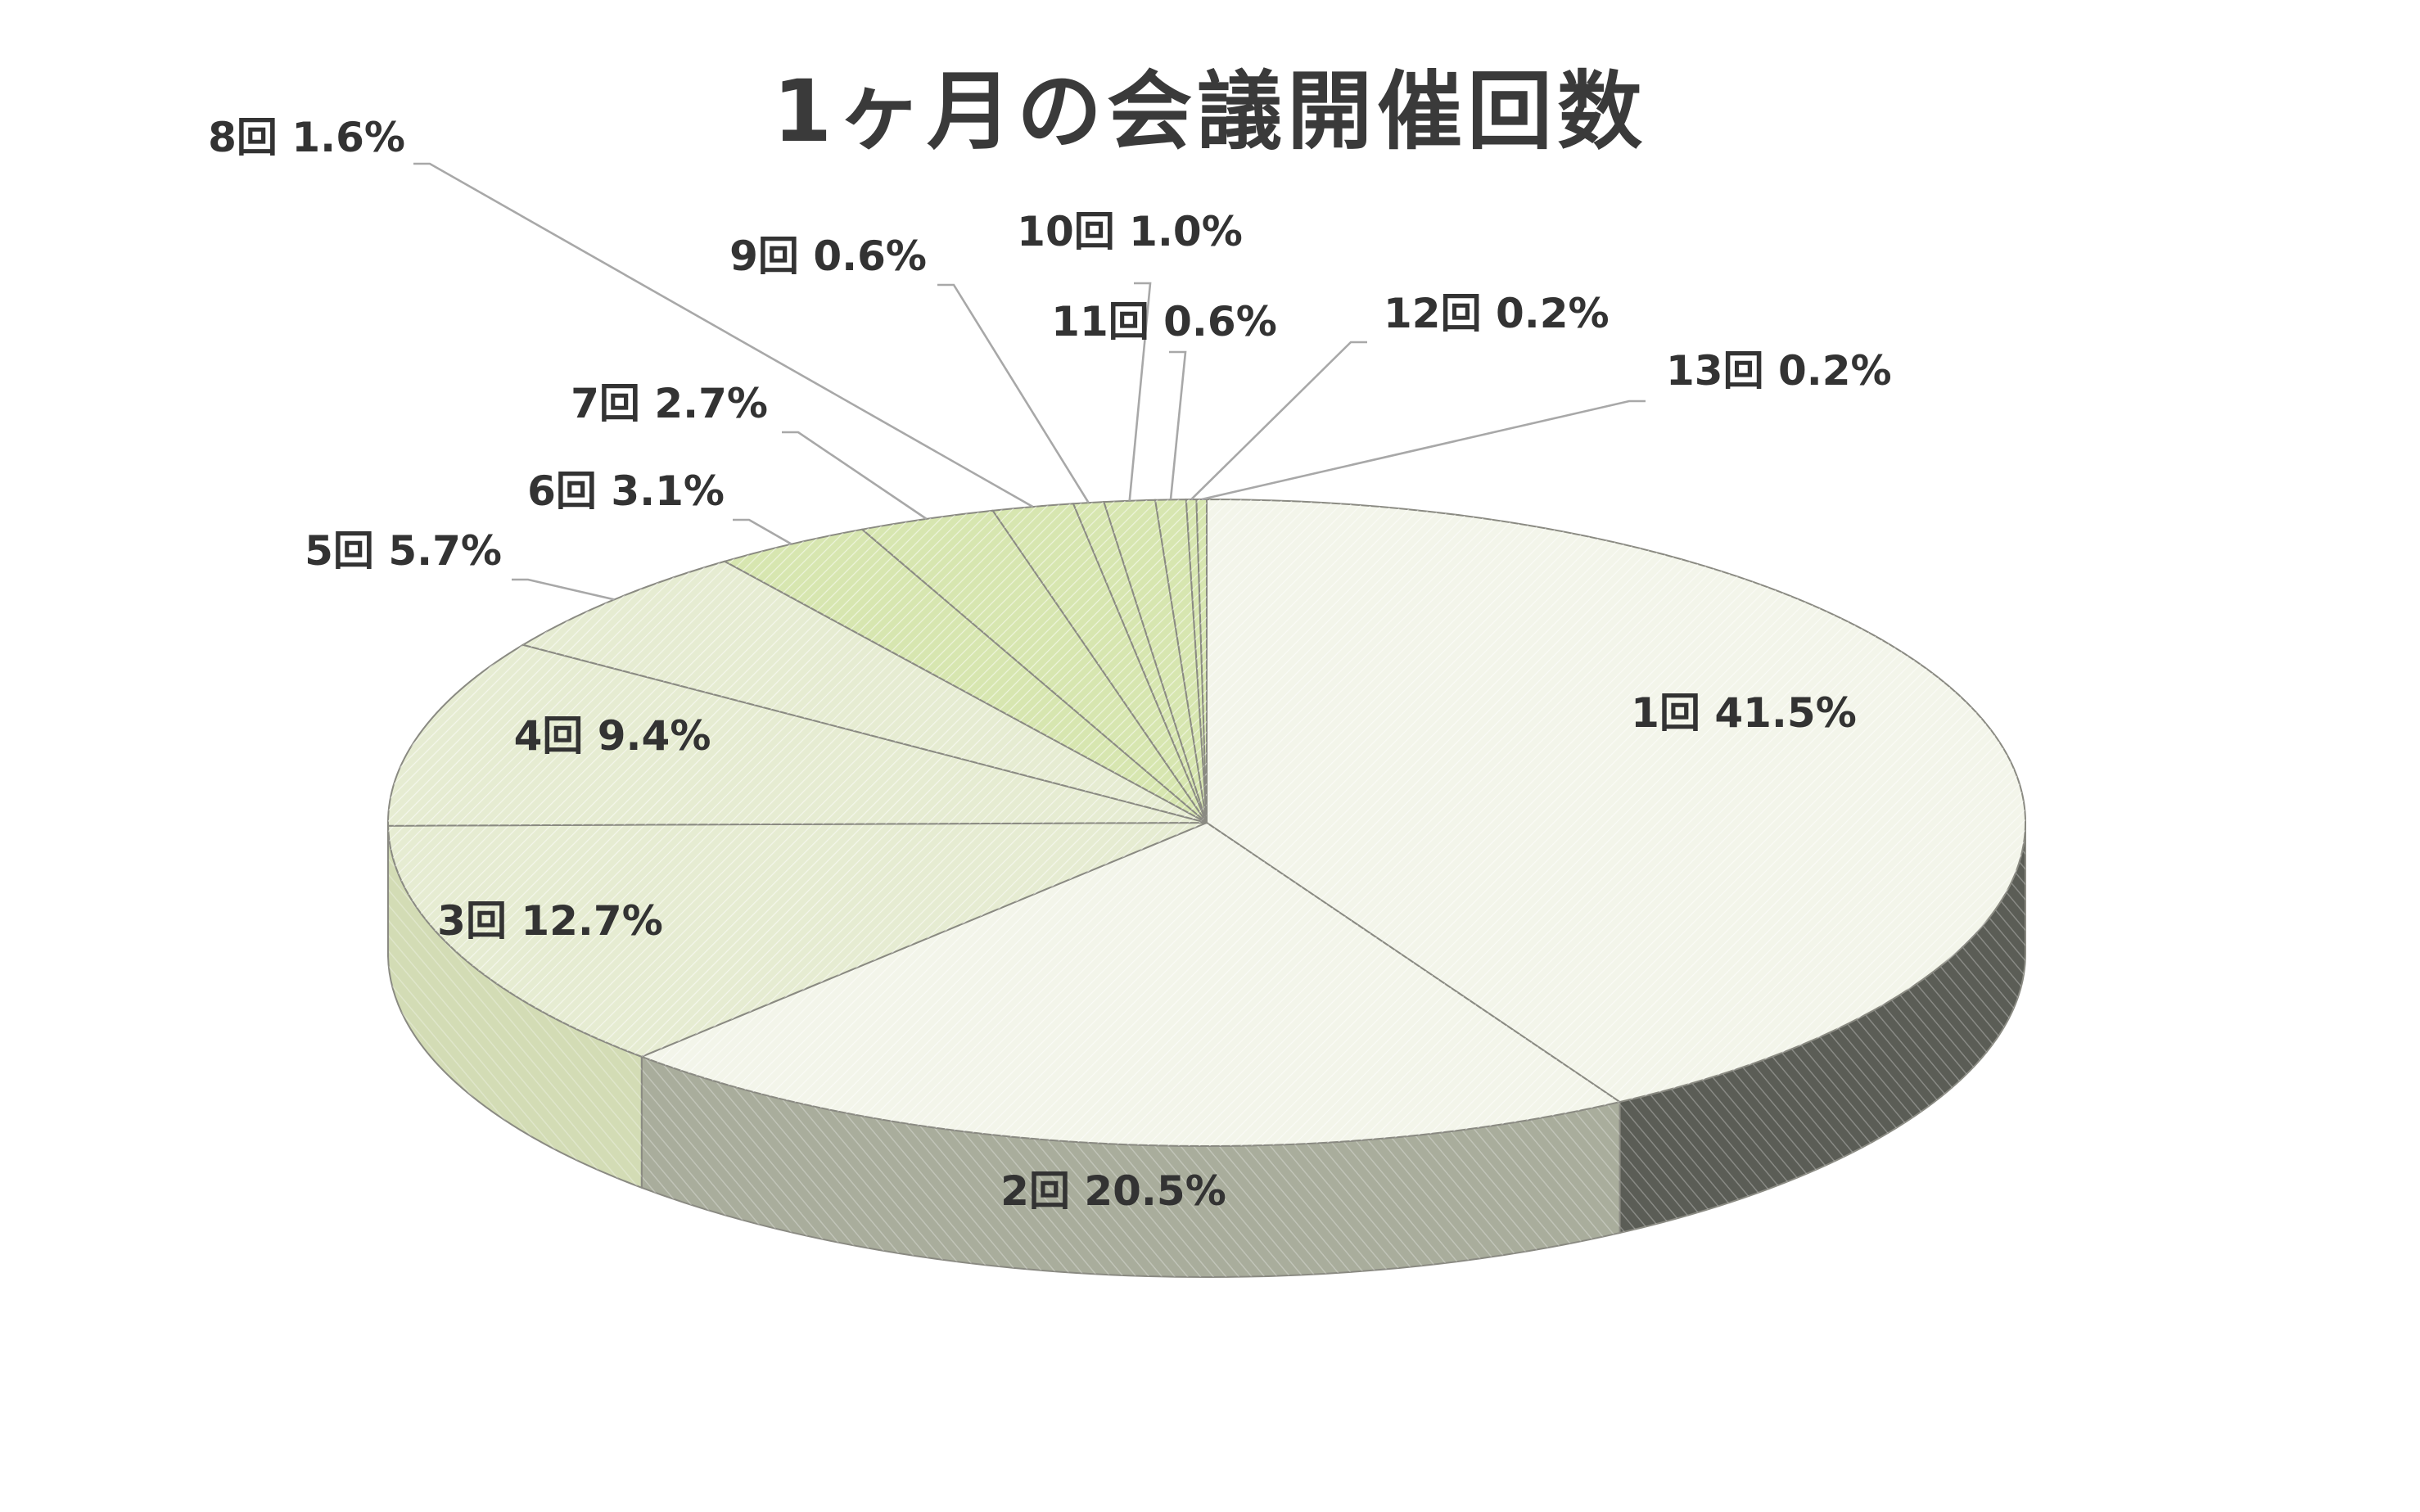  What do you see at coordinates (550, 921) in the screenshot?
I see `data-label-3: 3回 12.7%` at bounding box center [550, 921].